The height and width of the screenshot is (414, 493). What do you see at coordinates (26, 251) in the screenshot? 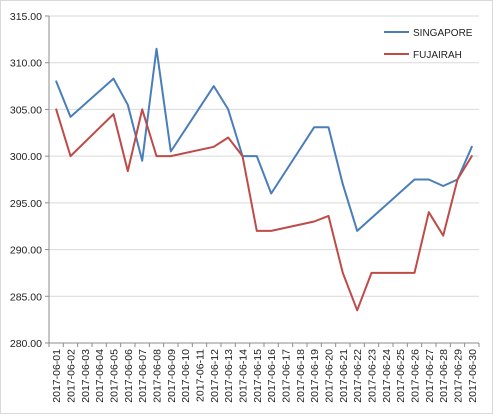
I see `y-tick-label: 290.00` at bounding box center [26, 251].